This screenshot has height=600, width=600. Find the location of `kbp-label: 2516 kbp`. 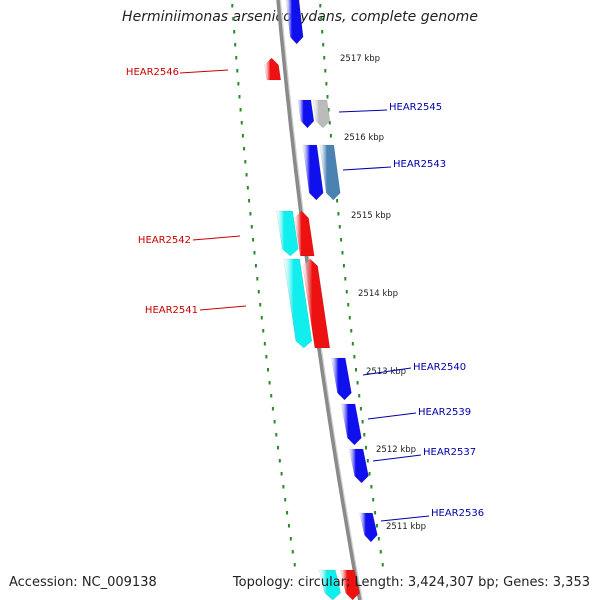

kbp-label: 2516 kbp is located at coordinates (364, 138).